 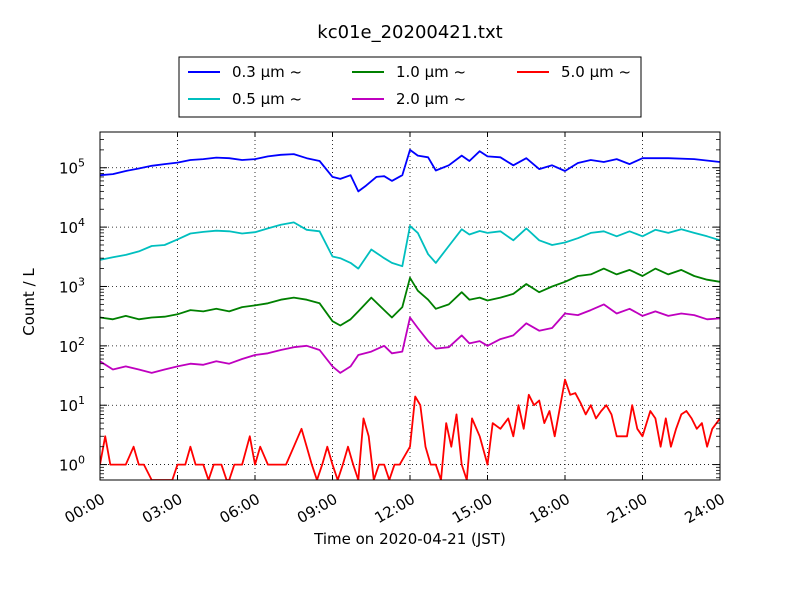 I want to click on y-tick-exponent: 4, so click(x=81, y=222).